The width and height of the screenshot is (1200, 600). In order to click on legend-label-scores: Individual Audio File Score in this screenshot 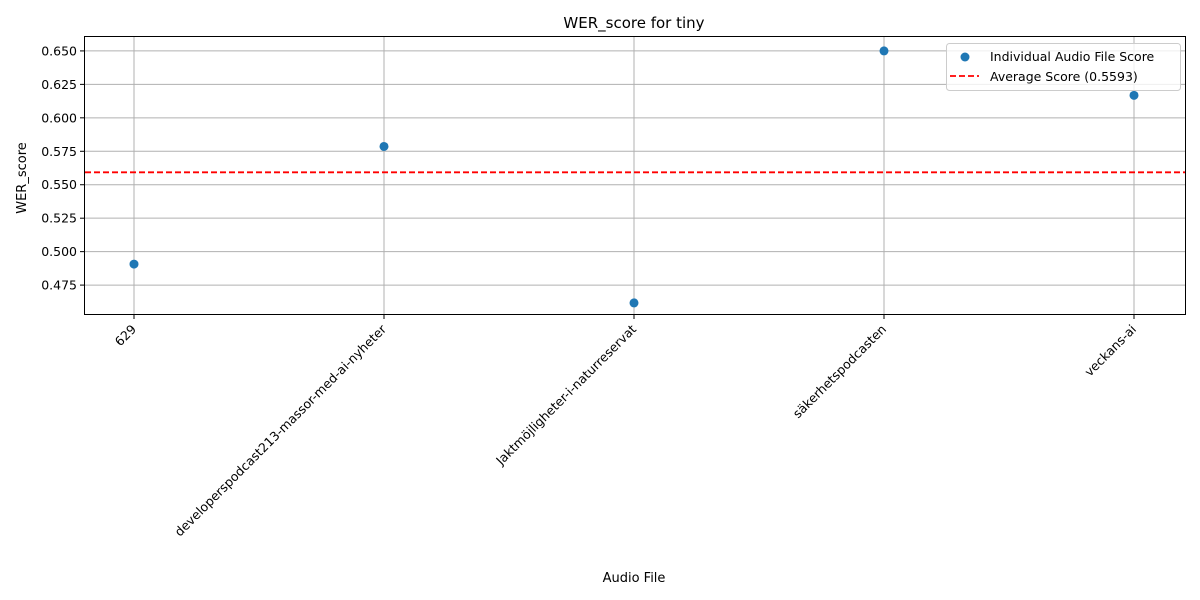, I will do `click(1072, 56)`.